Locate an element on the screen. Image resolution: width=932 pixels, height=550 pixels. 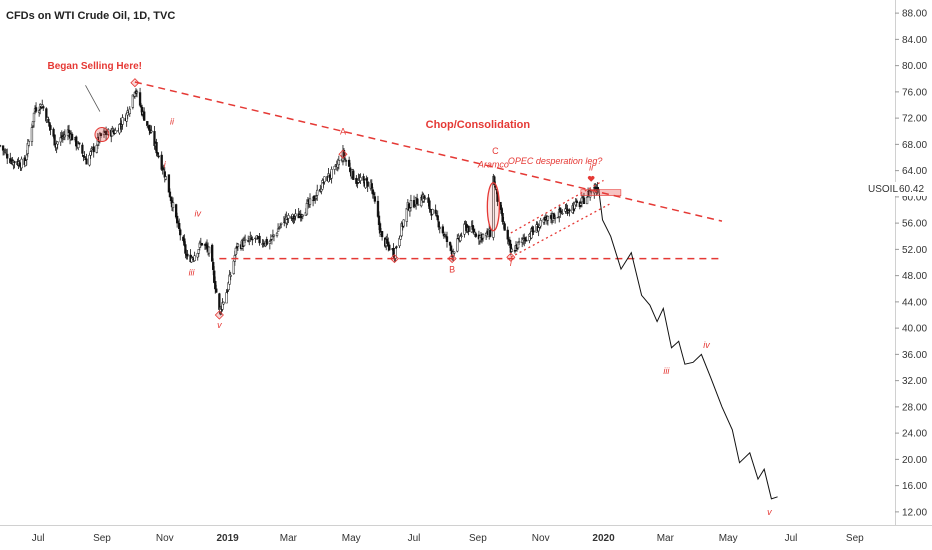
y-tick-label: 32.00 is located at coordinates (914, 381).